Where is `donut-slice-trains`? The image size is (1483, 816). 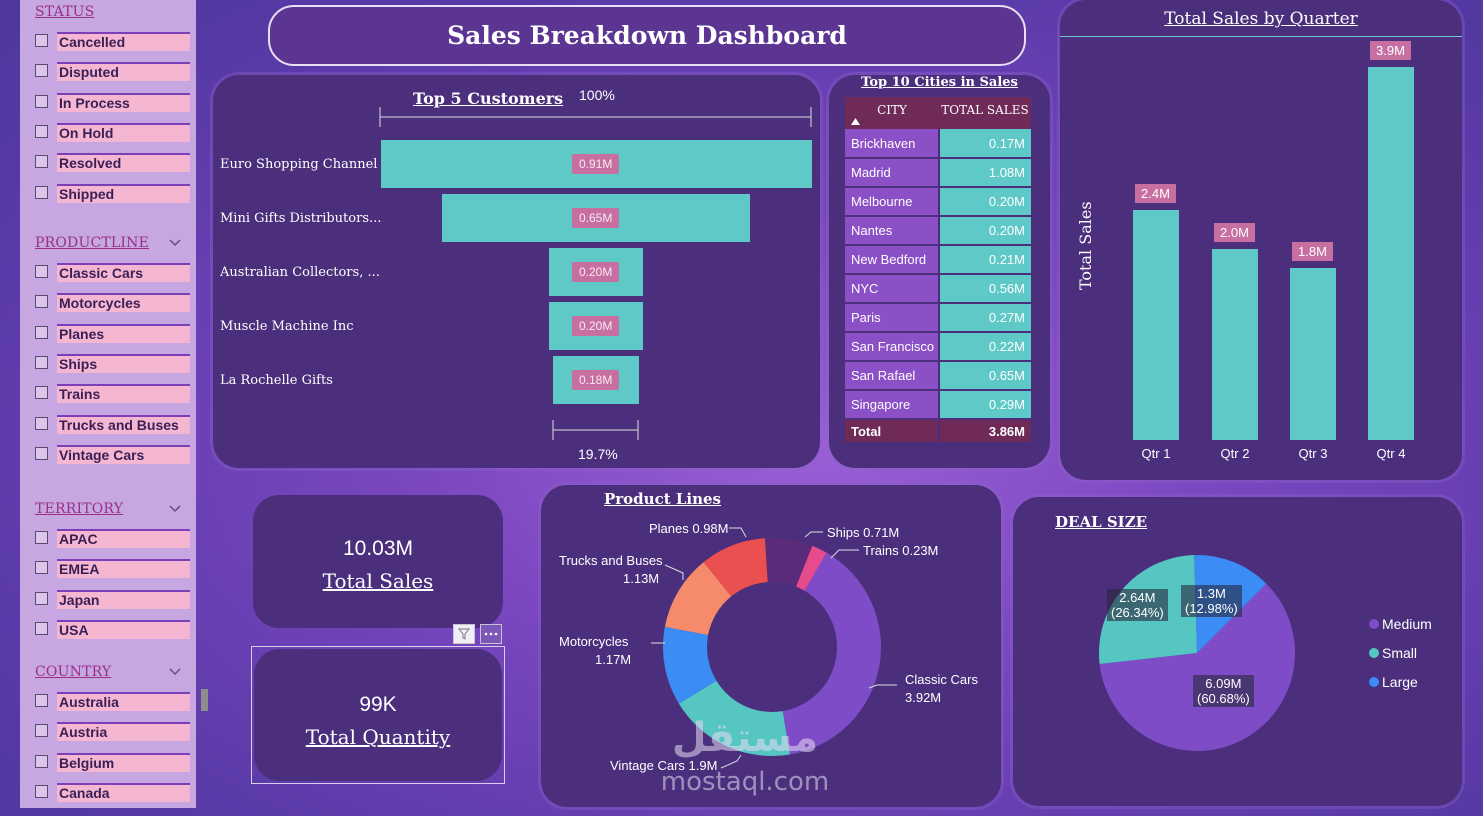
donut-slice-trains is located at coordinates (811, 568).